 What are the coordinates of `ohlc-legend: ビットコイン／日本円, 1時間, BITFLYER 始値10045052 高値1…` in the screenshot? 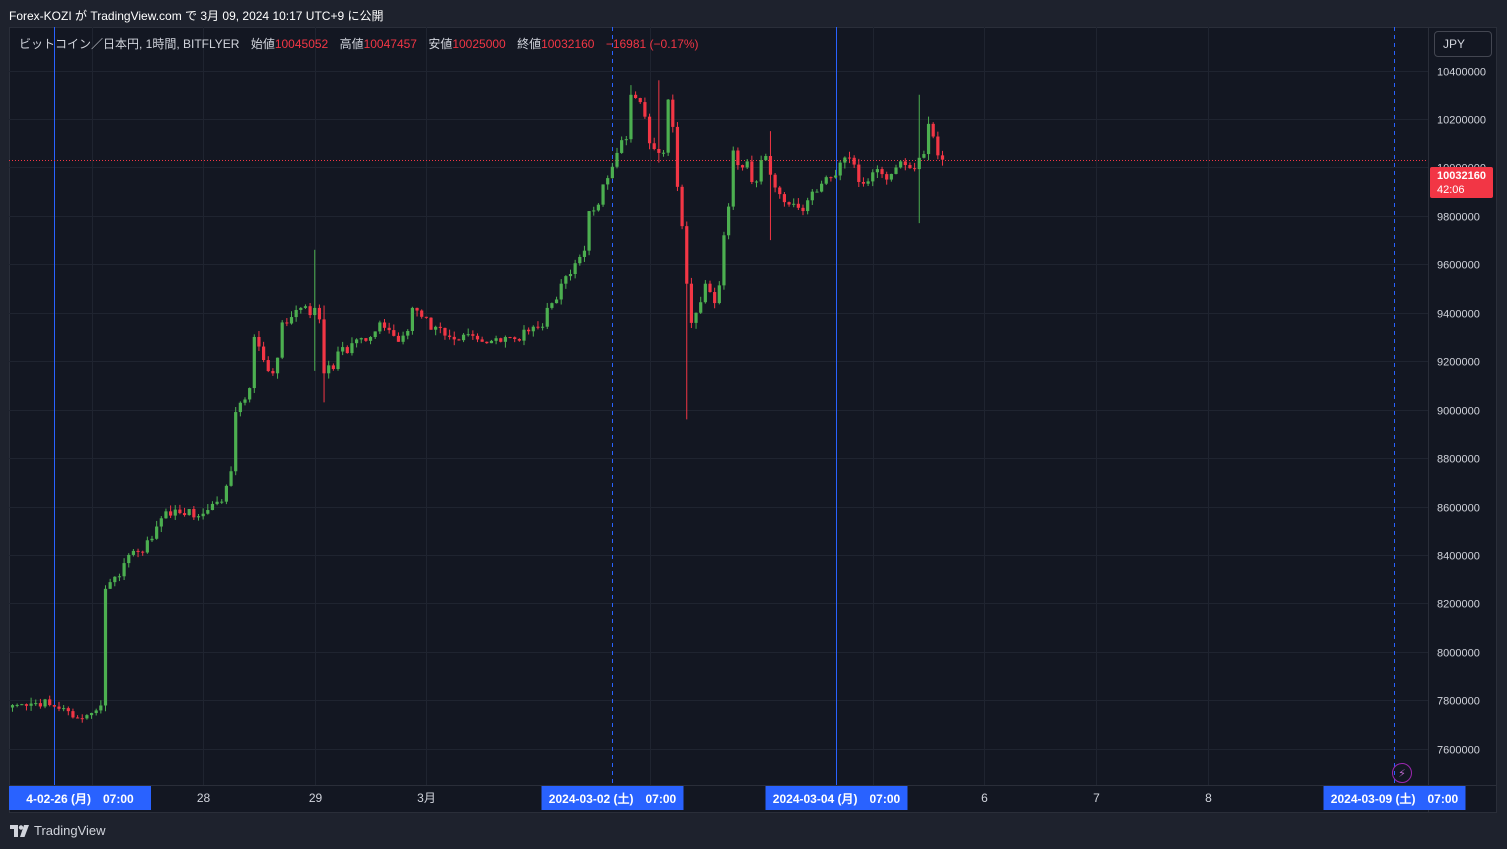 It's located at (359, 43).